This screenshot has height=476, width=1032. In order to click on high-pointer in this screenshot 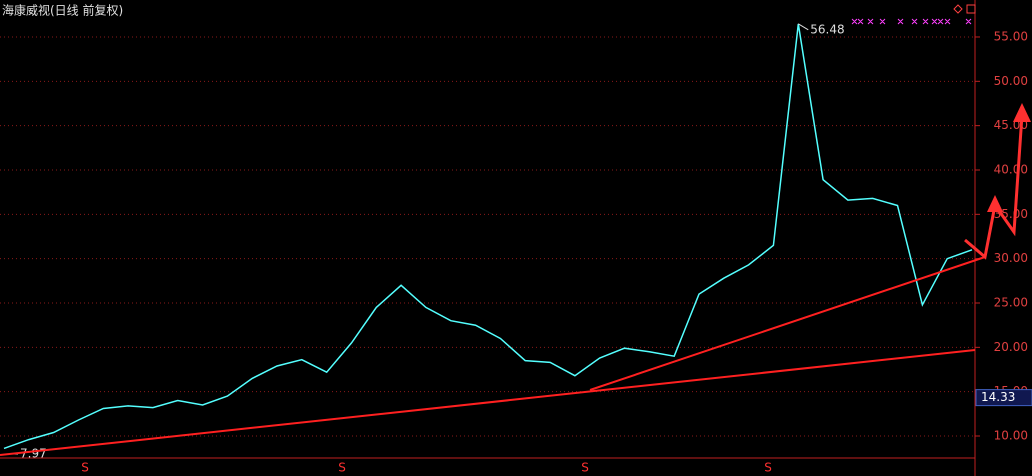, I will do `click(803, 27)`.